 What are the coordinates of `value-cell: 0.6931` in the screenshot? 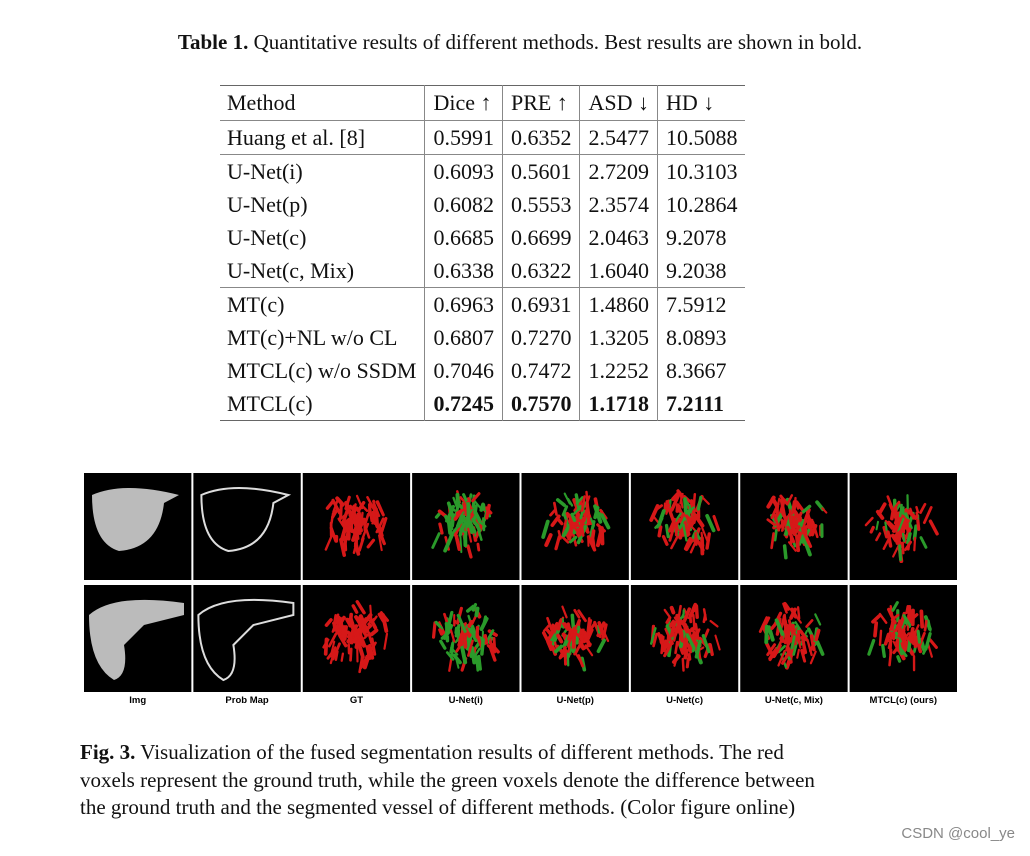 It's located at (540, 304).